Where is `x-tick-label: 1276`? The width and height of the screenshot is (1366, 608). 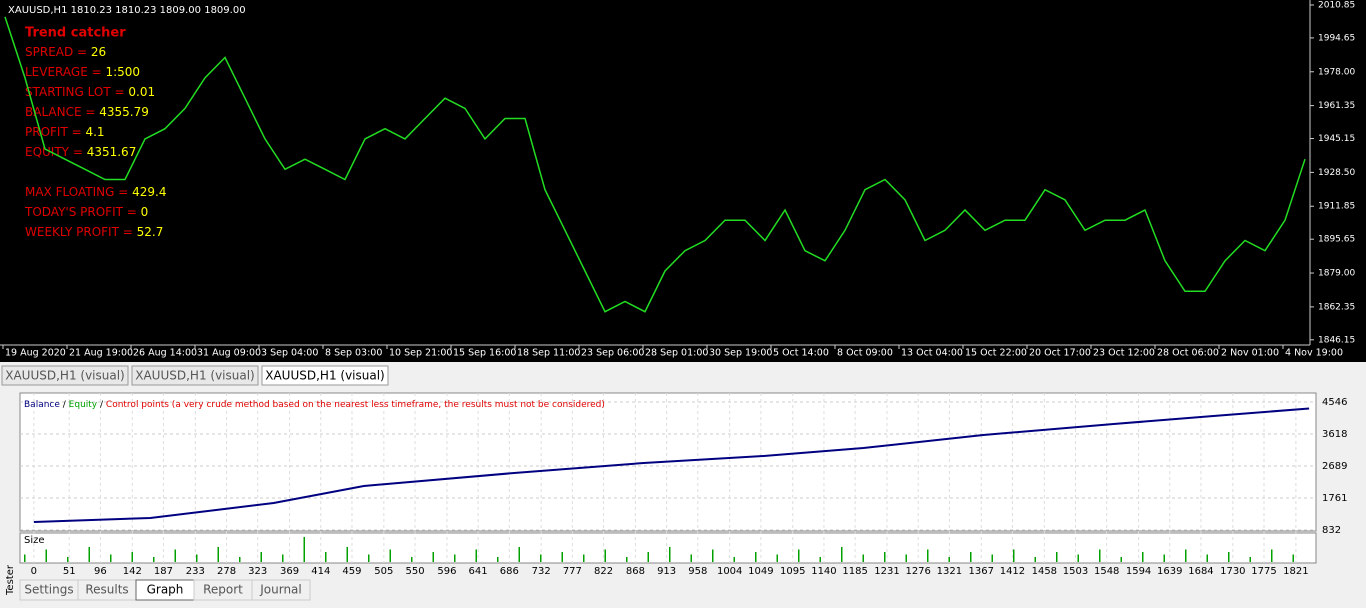 x-tick-label: 1276 is located at coordinates (917, 571).